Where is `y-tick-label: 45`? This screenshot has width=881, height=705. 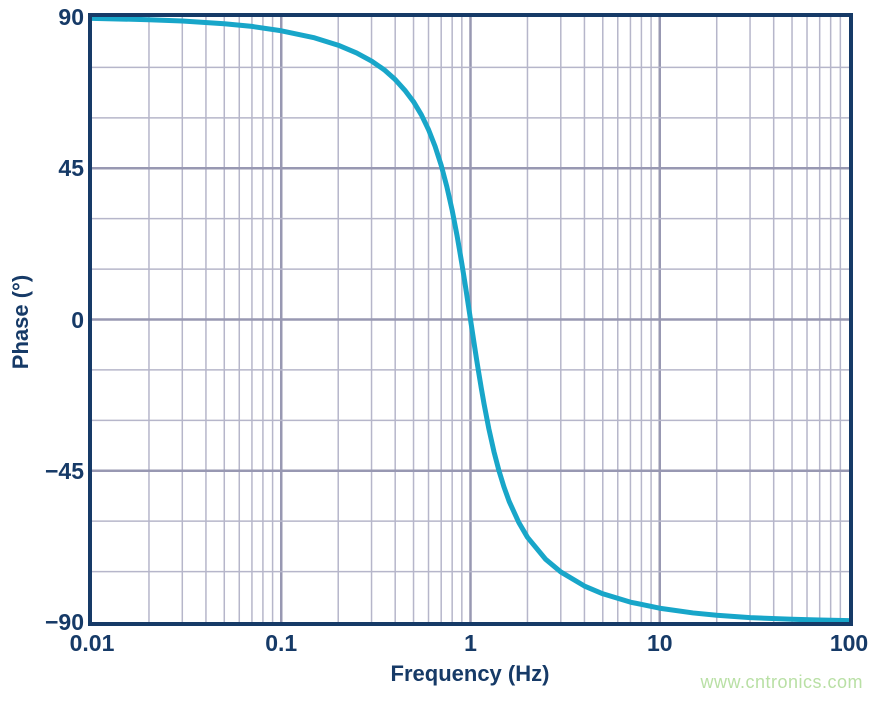 y-tick-label: 45 is located at coordinates (71, 168).